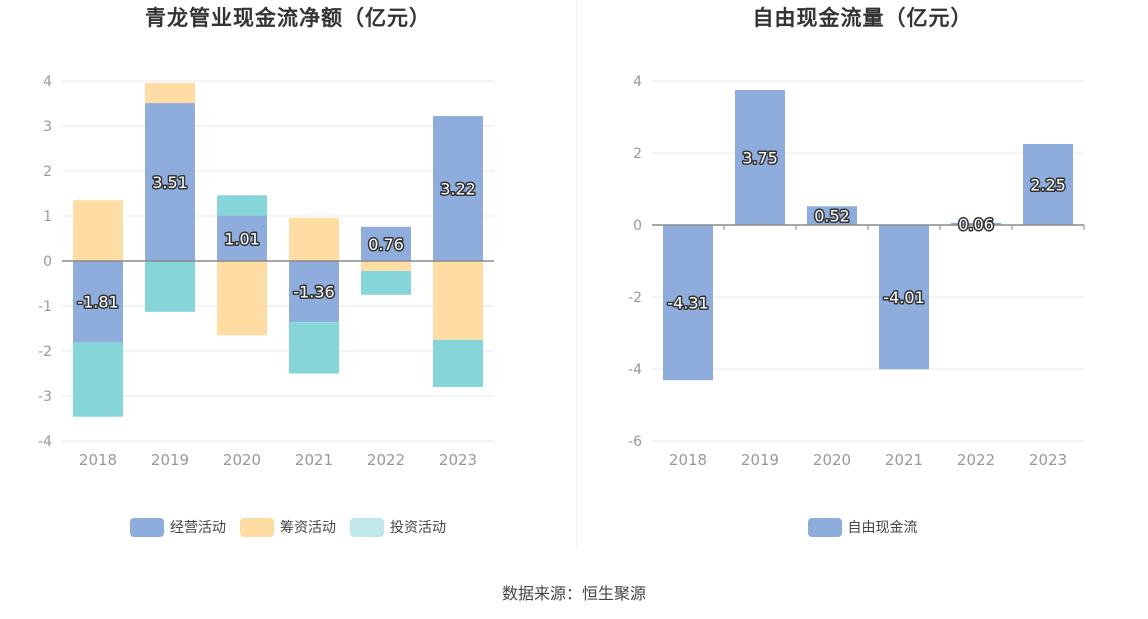 This screenshot has height=619, width=1148. I want to click on legend-item-operating: 经营活动, so click(178, 527).